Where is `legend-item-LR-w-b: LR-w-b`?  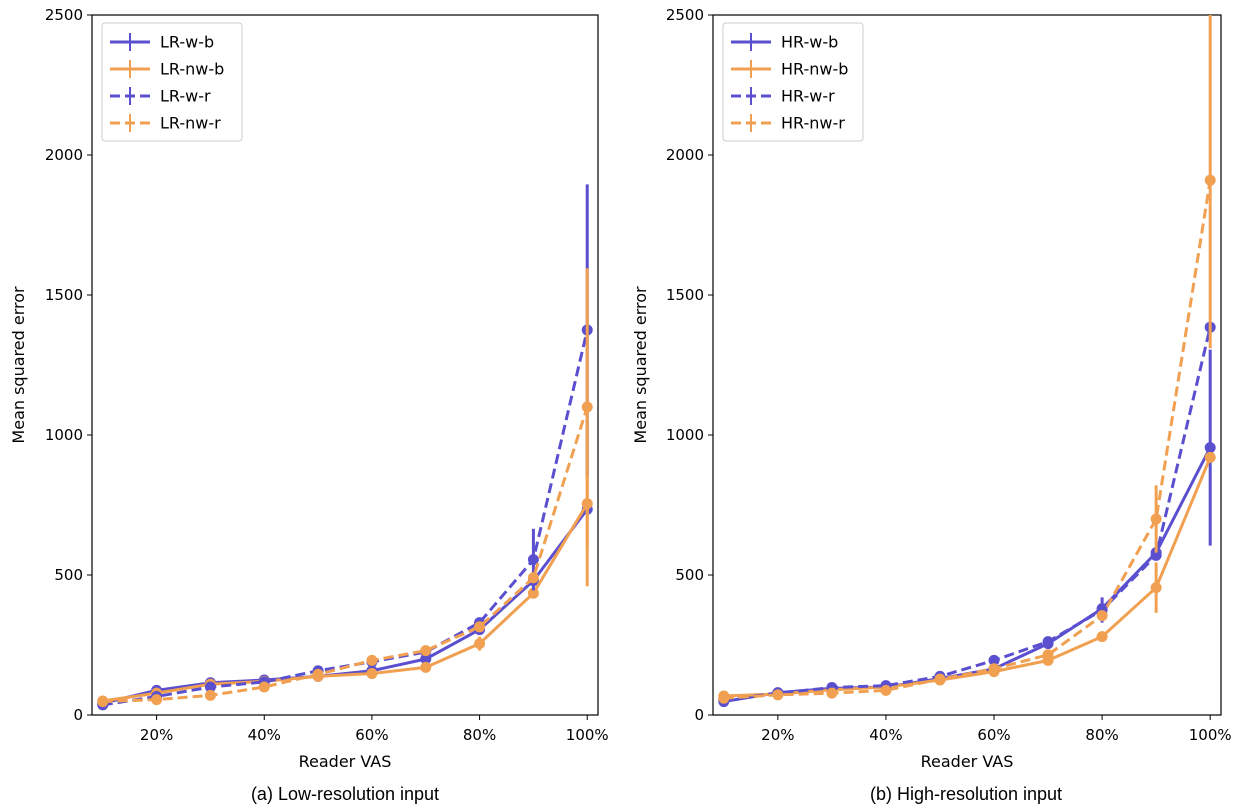 legend-item-LR-w-b: LR-w-b is located at coordinates (162, 42).